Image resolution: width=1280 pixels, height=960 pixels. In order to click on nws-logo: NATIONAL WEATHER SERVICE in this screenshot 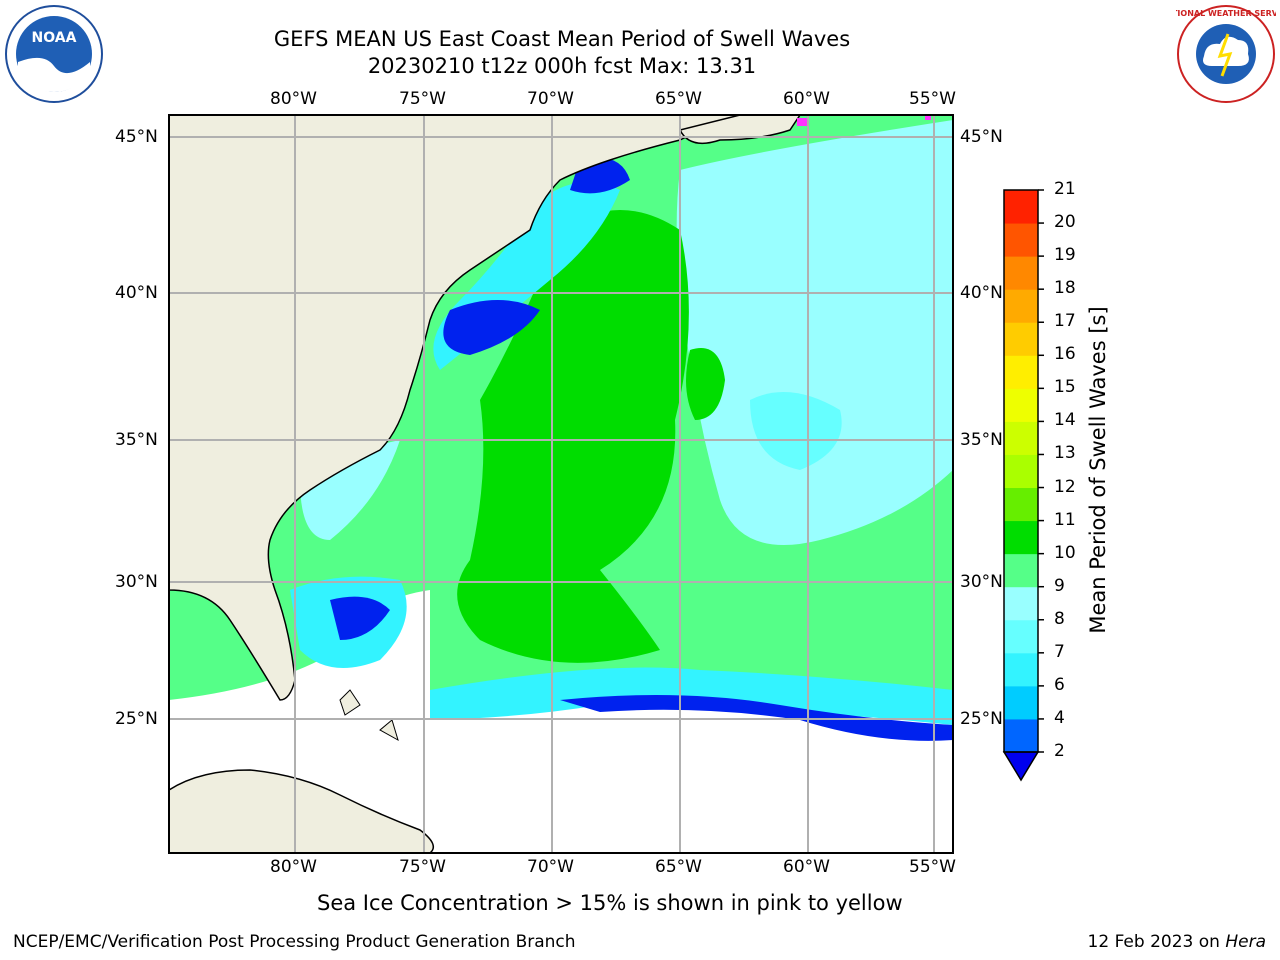, I will do `click(1220, 54)`.